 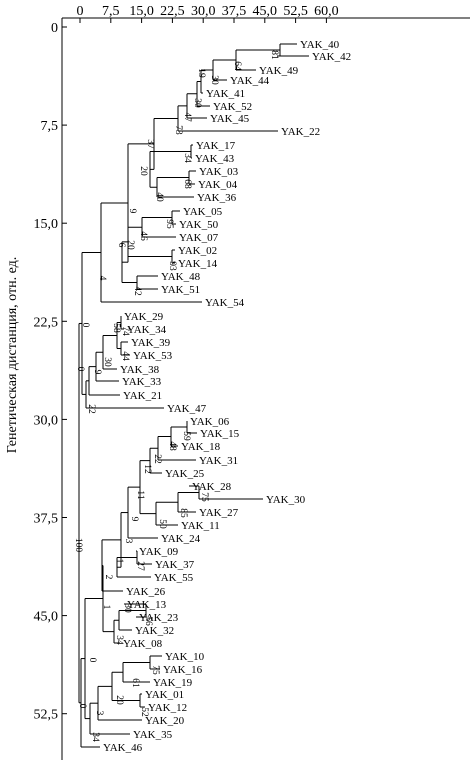 I want to click on support-label: 81, so click(x=274, y=55).